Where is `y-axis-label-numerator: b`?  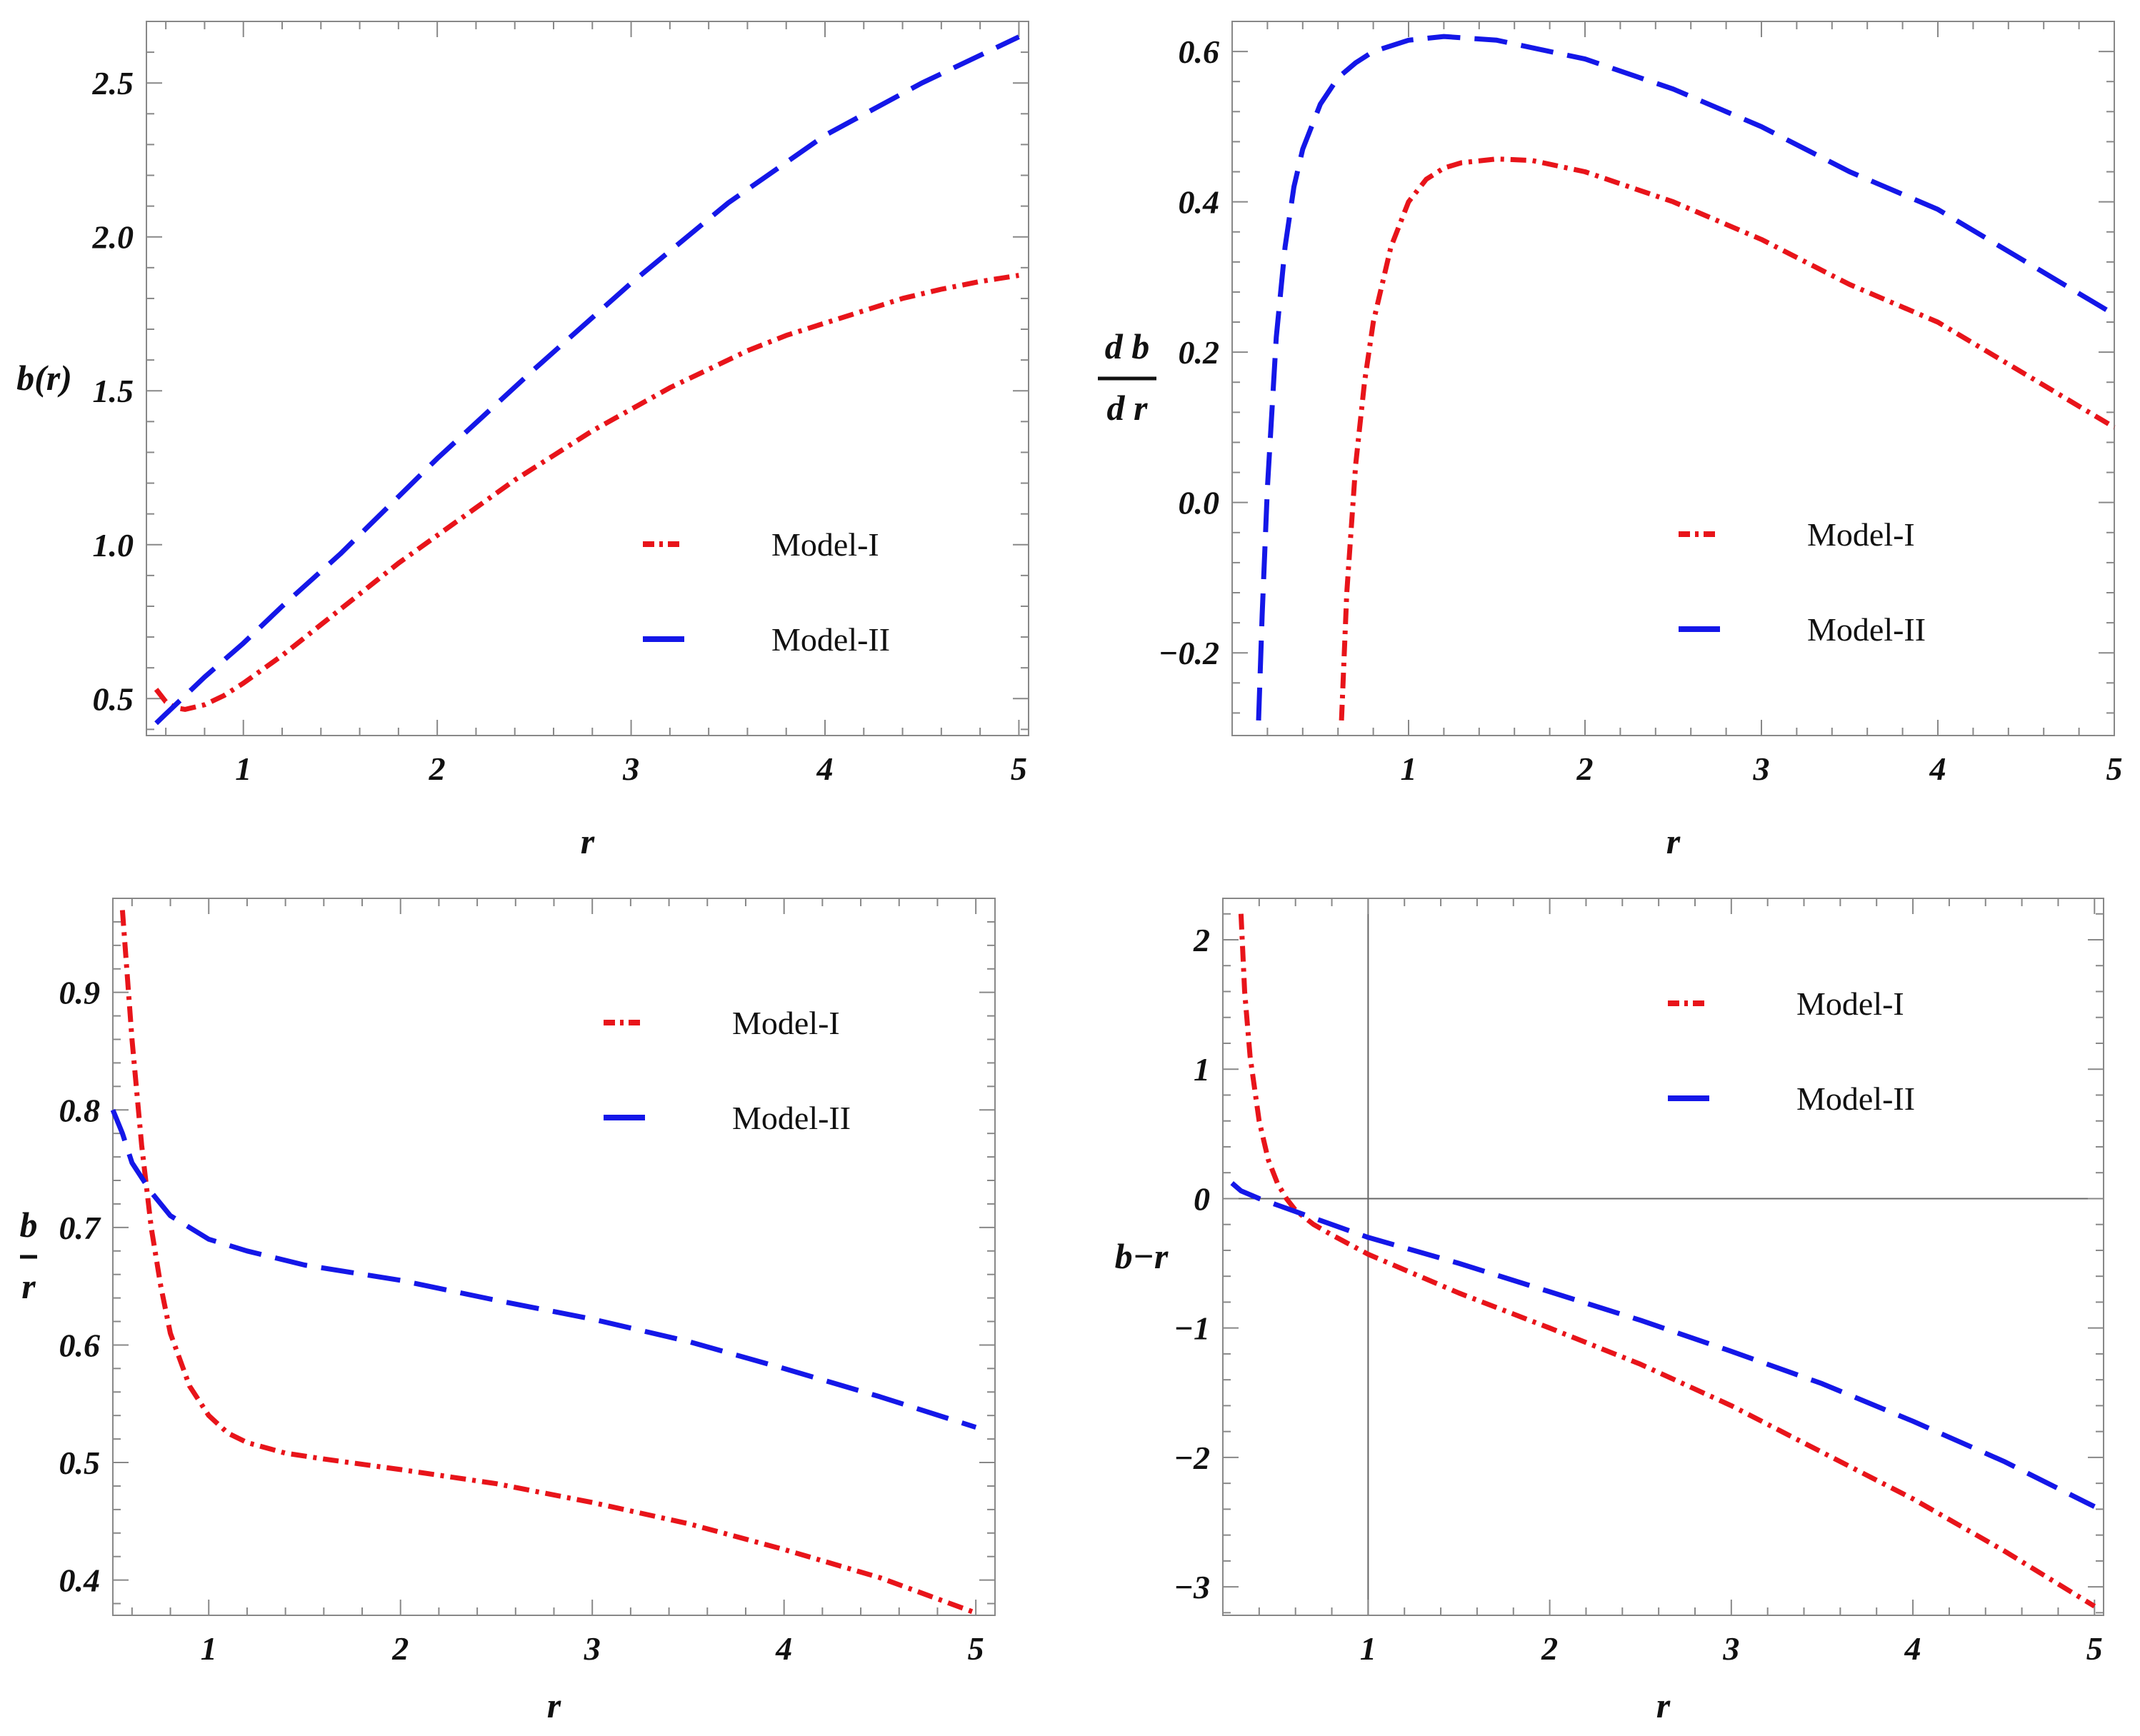 y-axis-label-numerator: b is located at coordinates (29, 1225).